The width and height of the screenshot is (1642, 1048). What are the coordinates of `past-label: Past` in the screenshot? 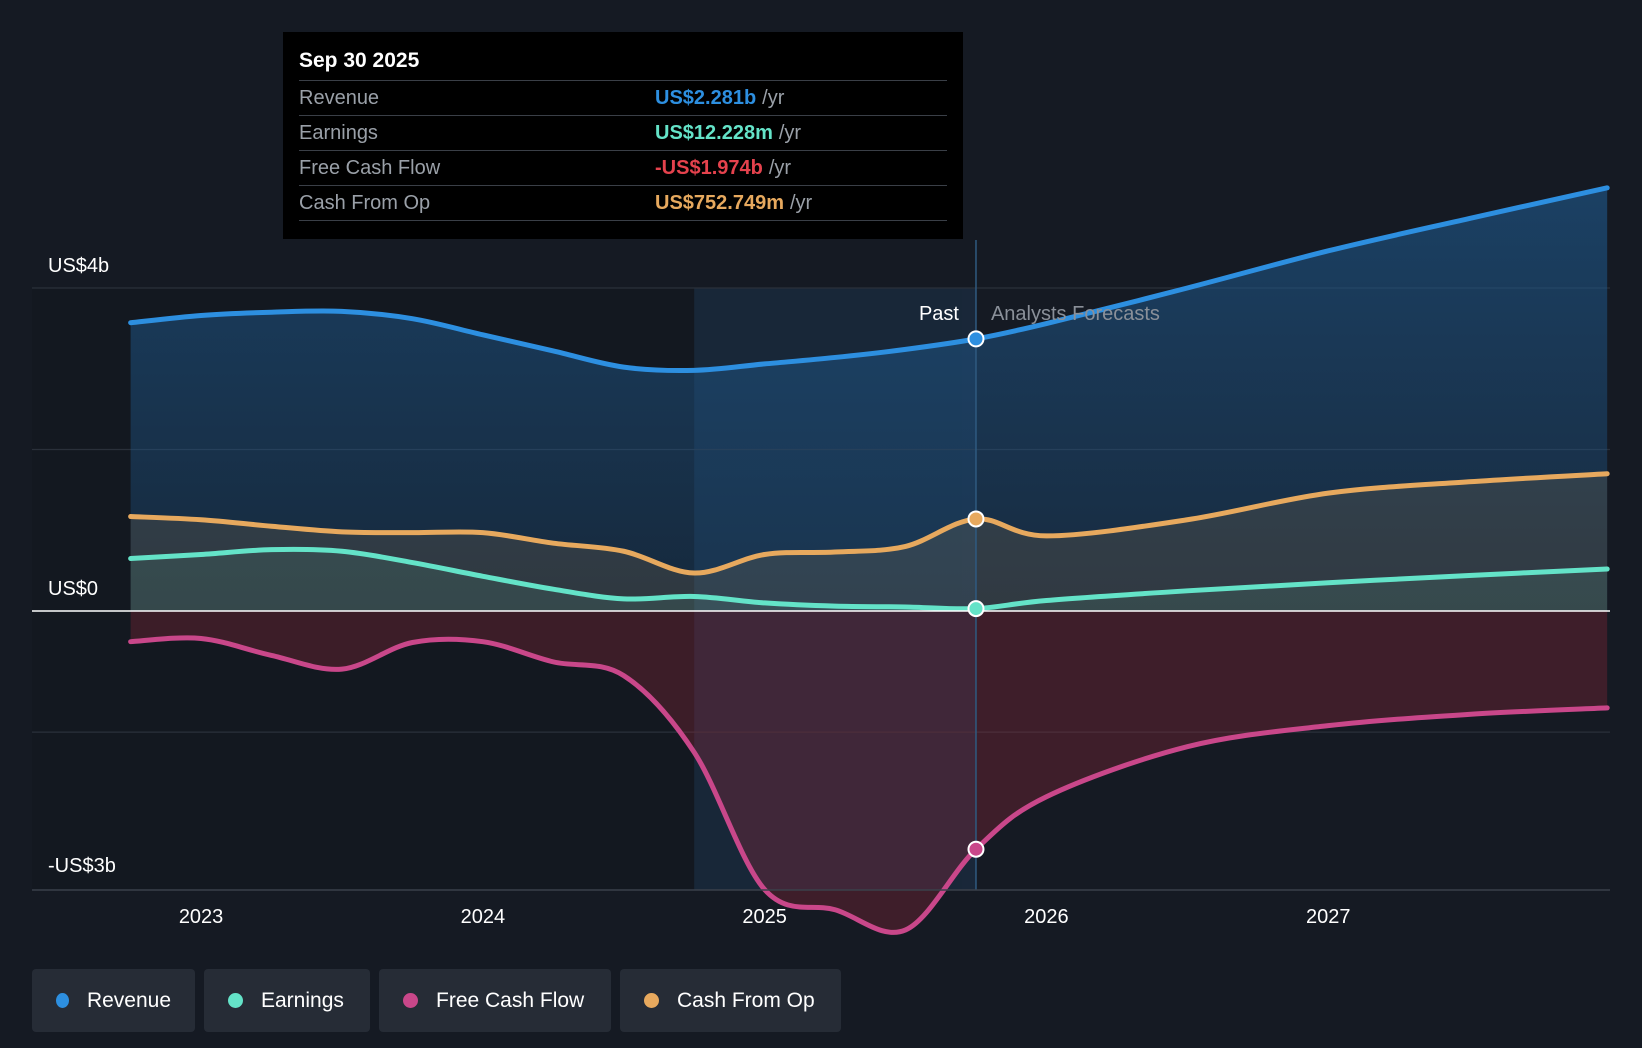 It's located at (939, 314).